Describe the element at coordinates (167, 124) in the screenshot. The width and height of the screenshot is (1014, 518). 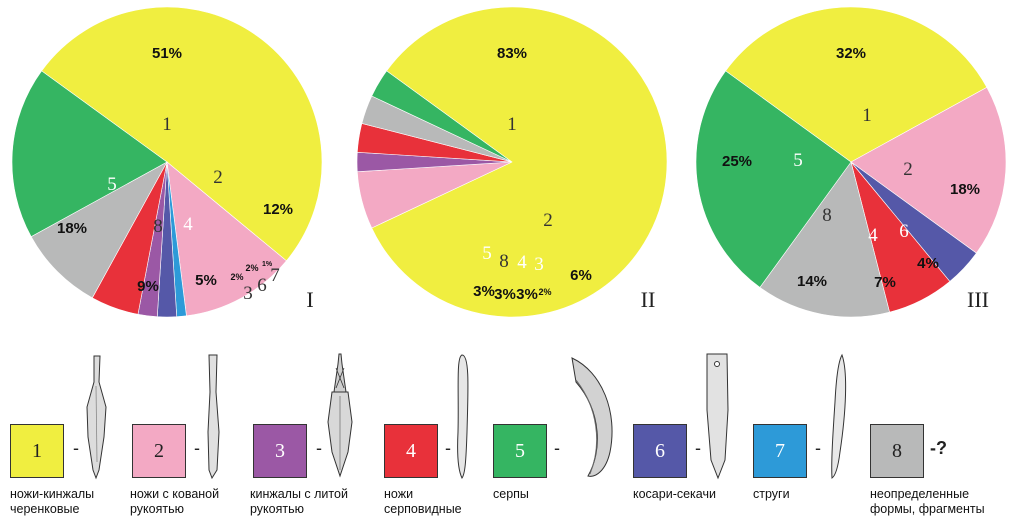
I see `pie-I-category-number-1: 1` at that location.